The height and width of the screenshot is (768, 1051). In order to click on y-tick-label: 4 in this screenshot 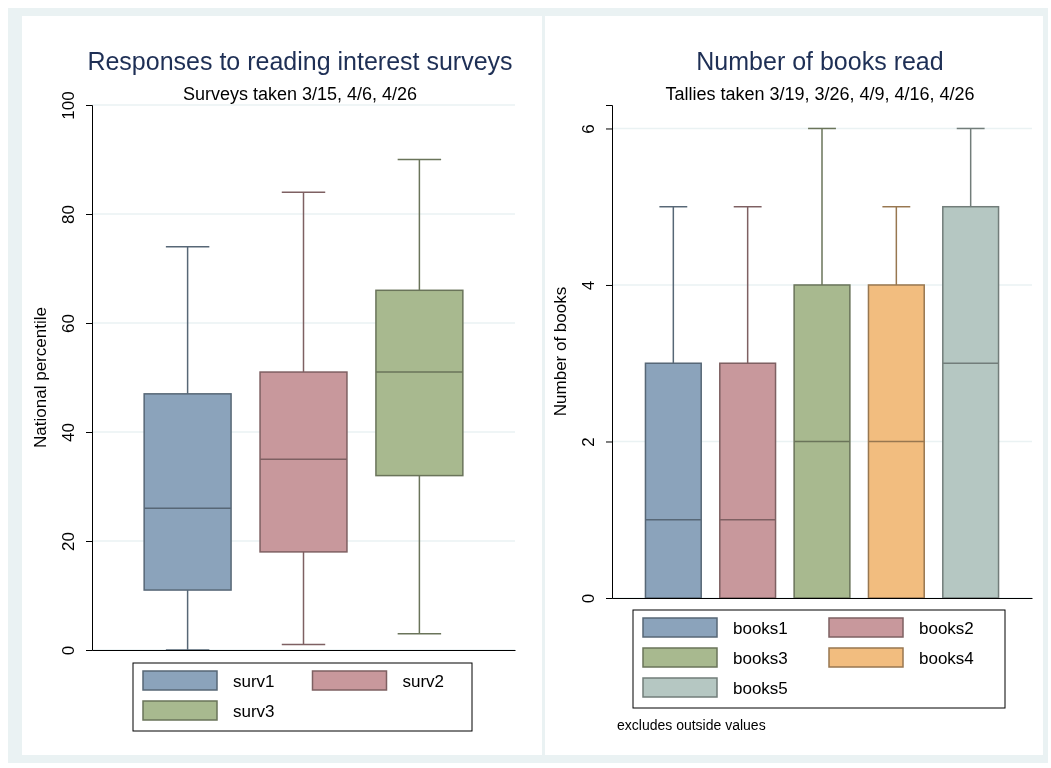, I will do `click(588, 285)`.